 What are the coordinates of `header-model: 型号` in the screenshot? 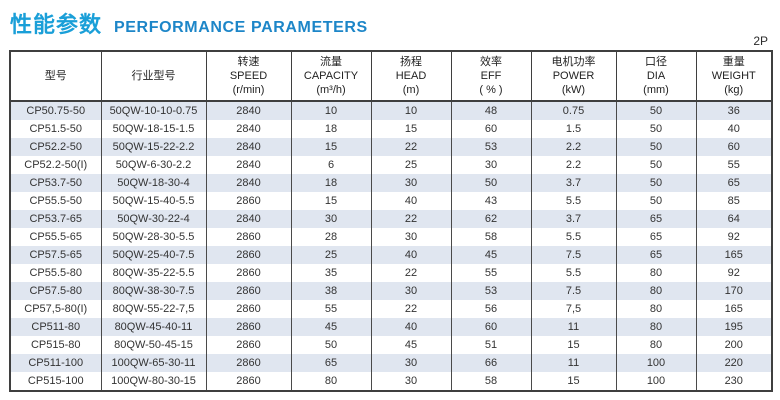 It's located at (55, 76).